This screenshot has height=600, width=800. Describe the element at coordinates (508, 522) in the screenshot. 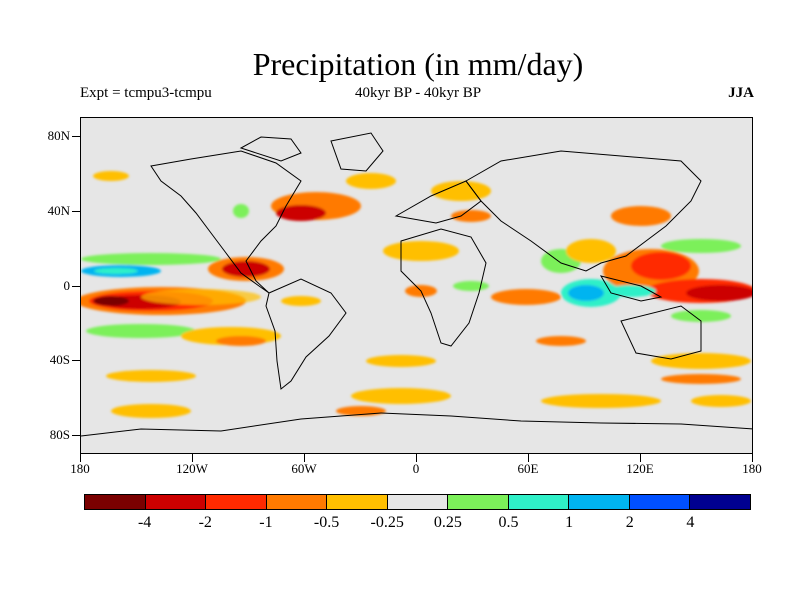

I see `color-legend-label: 0.5` at that location.